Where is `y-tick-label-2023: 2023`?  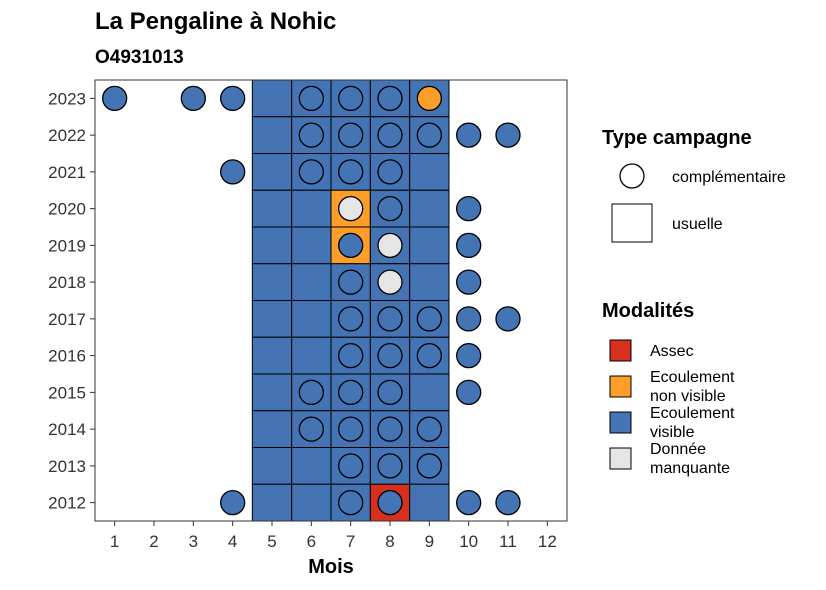 y-tick-label-2023: 2023 is located at coordinates (67, 98).